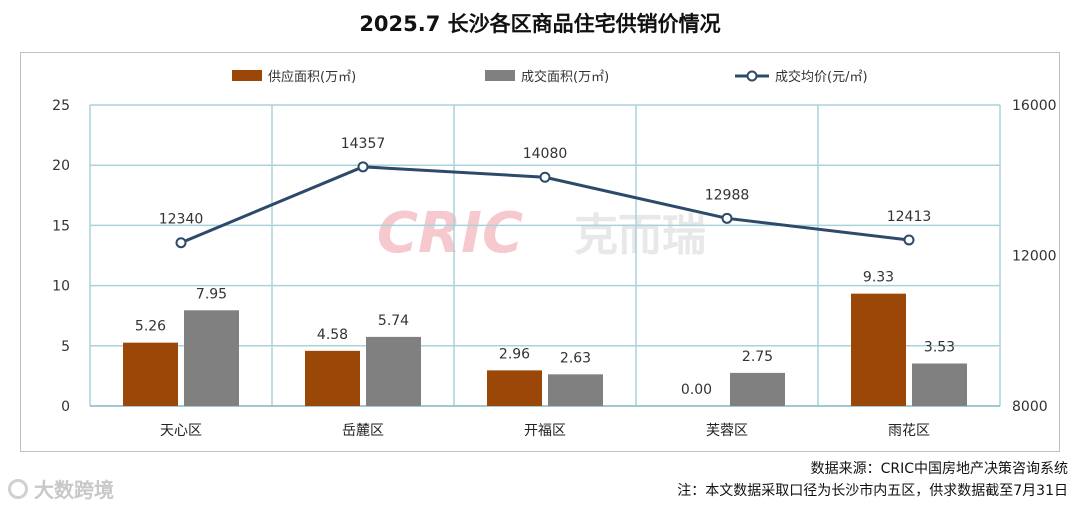 Image resolution: width=1080 pixels, height=506 pixels. I want to click on data-label-supply: 2.96, so click(514, 354).